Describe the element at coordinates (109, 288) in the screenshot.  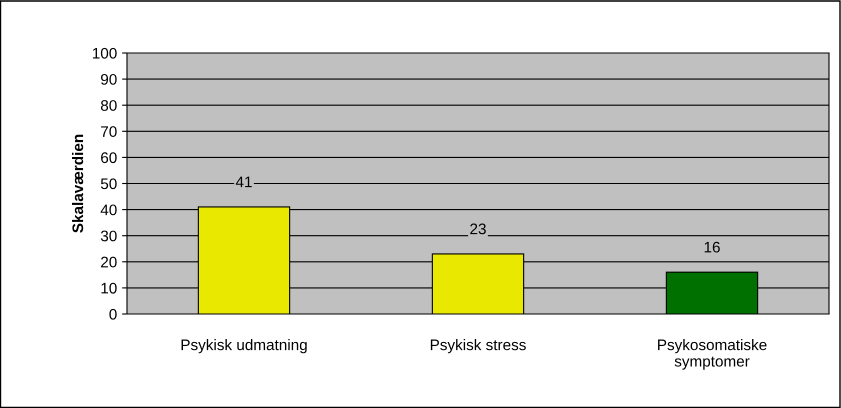
I see `y-tick-label: 10` at that location.